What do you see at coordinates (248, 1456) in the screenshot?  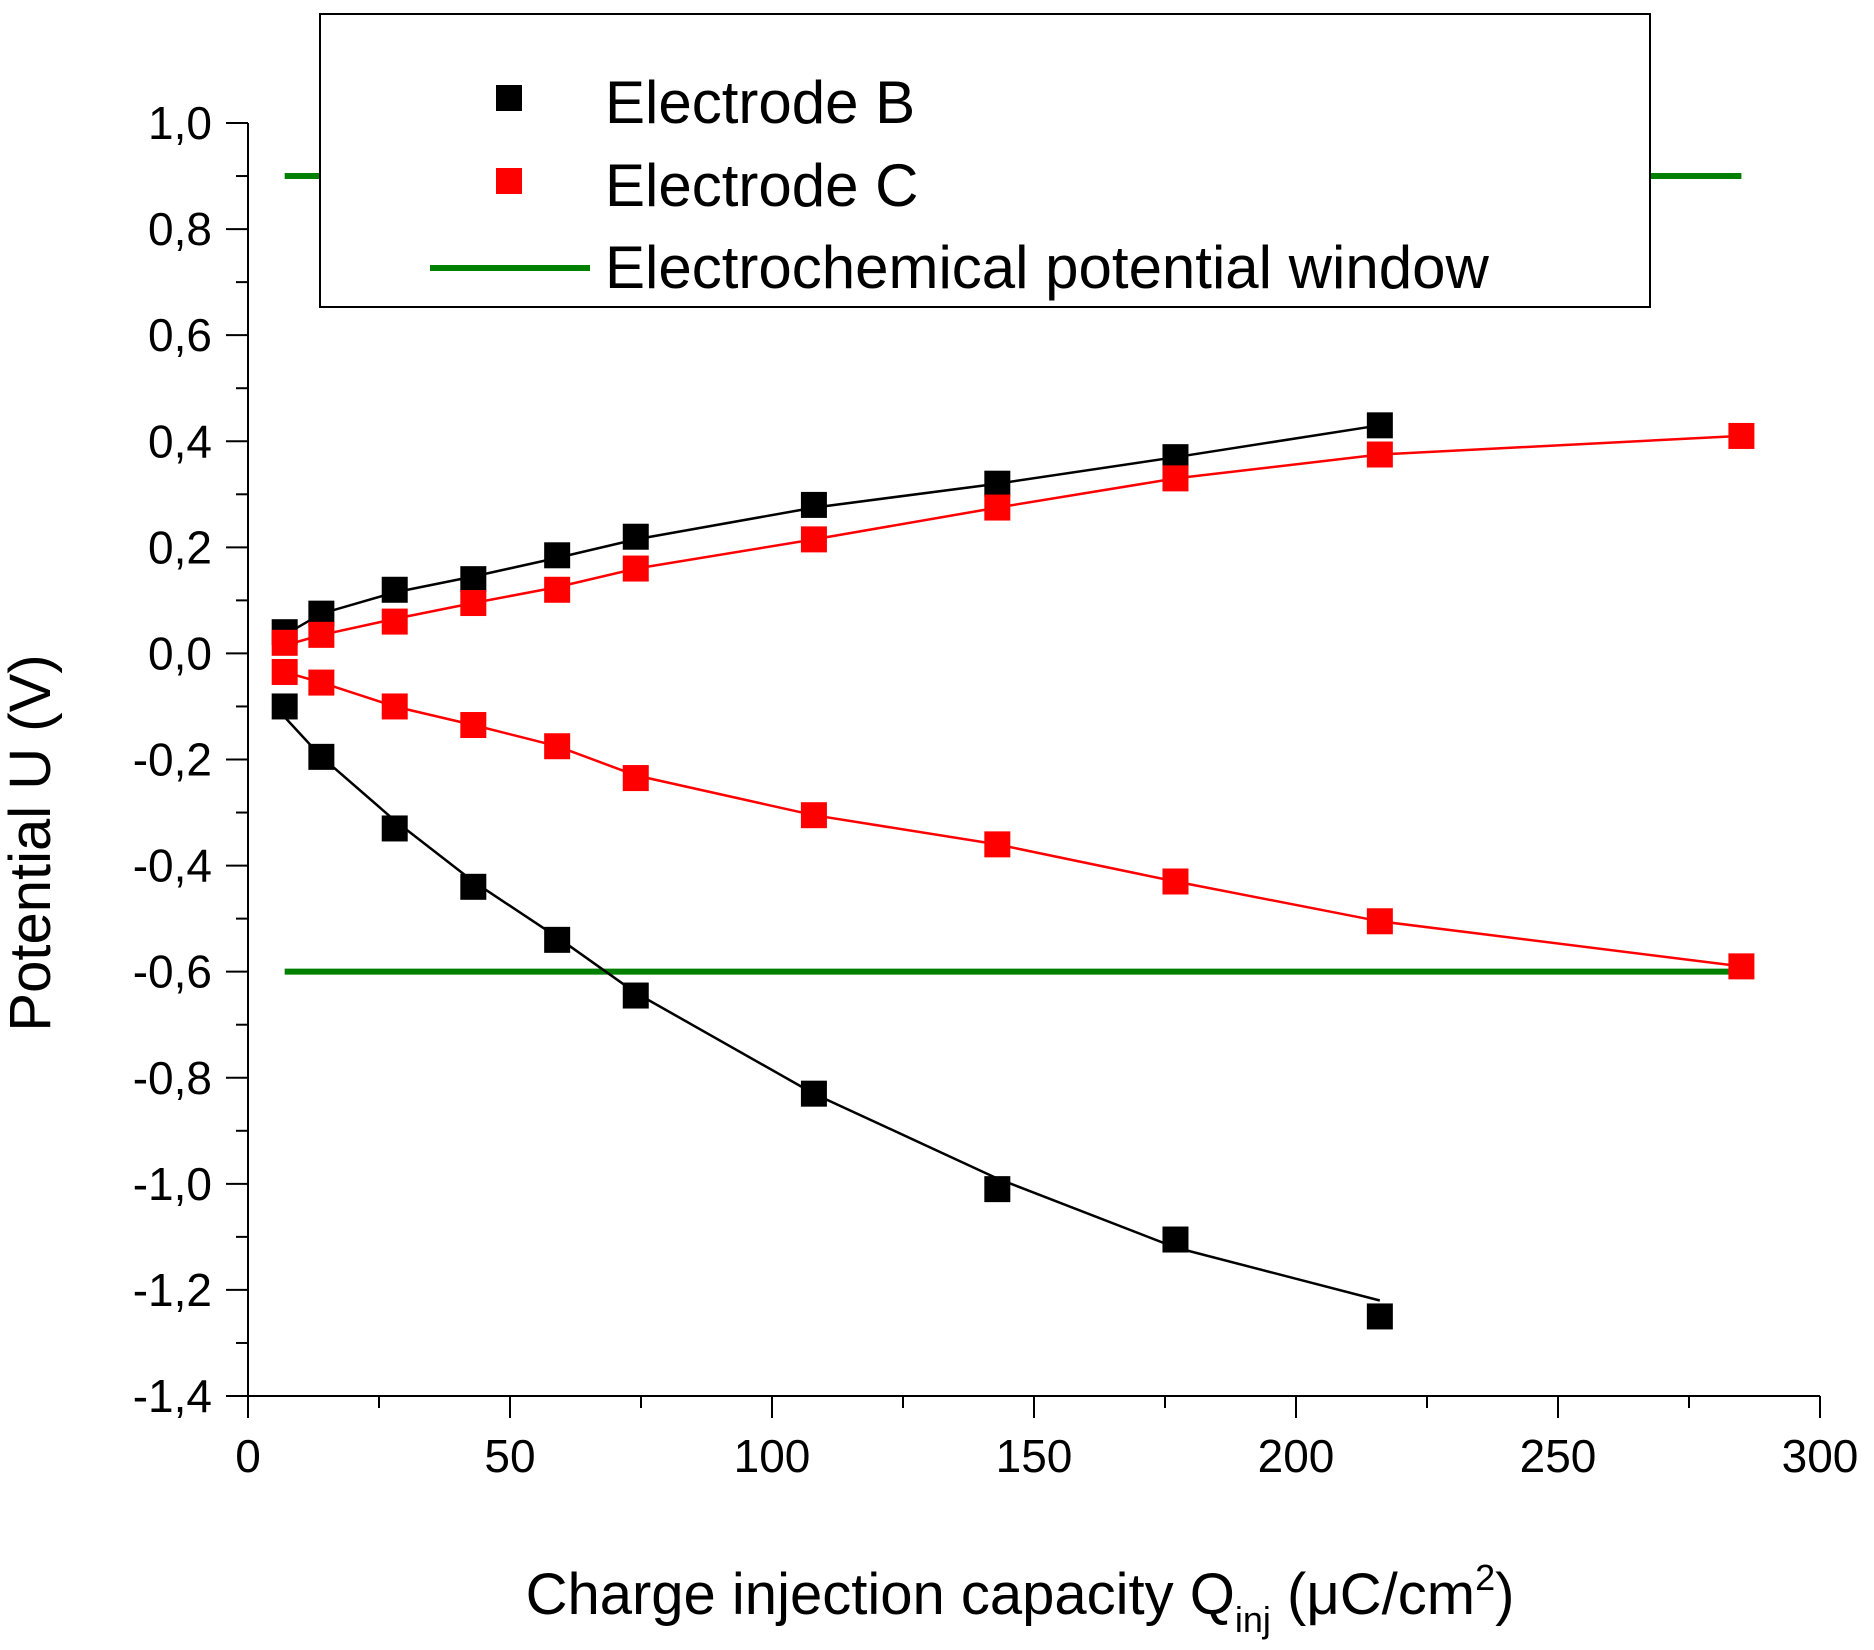 I see `x-tick-label: 0` at bounding box center [248, 1456].